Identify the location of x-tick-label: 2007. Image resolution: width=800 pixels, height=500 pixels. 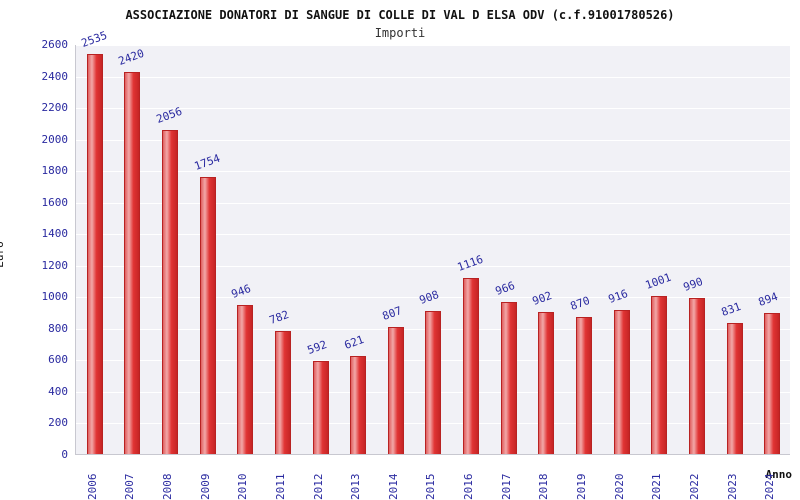
(129, 486).